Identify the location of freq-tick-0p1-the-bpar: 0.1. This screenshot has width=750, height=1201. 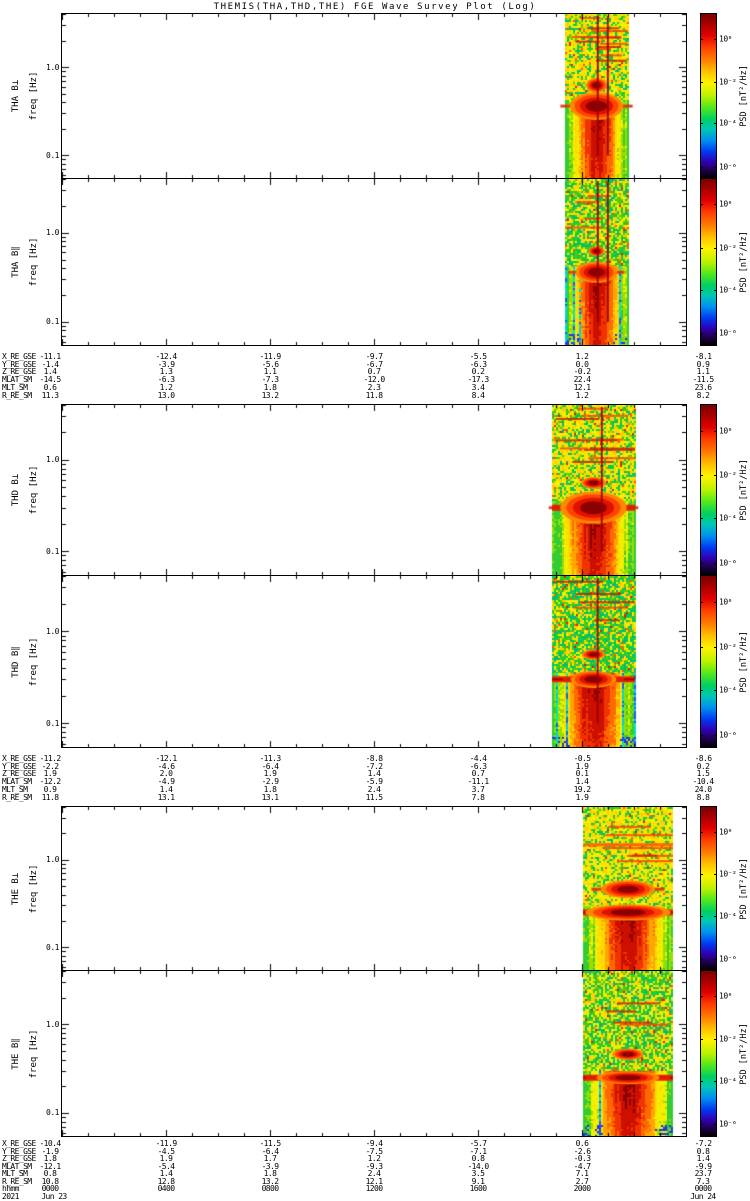
(52, 1113).